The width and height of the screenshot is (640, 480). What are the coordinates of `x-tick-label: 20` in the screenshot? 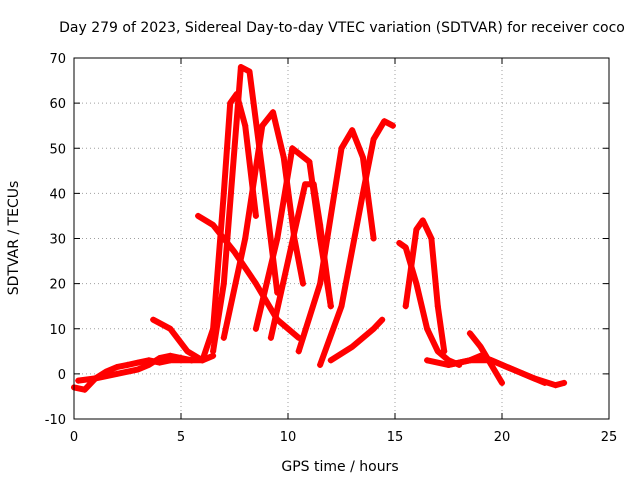 It's located at (502, 437).